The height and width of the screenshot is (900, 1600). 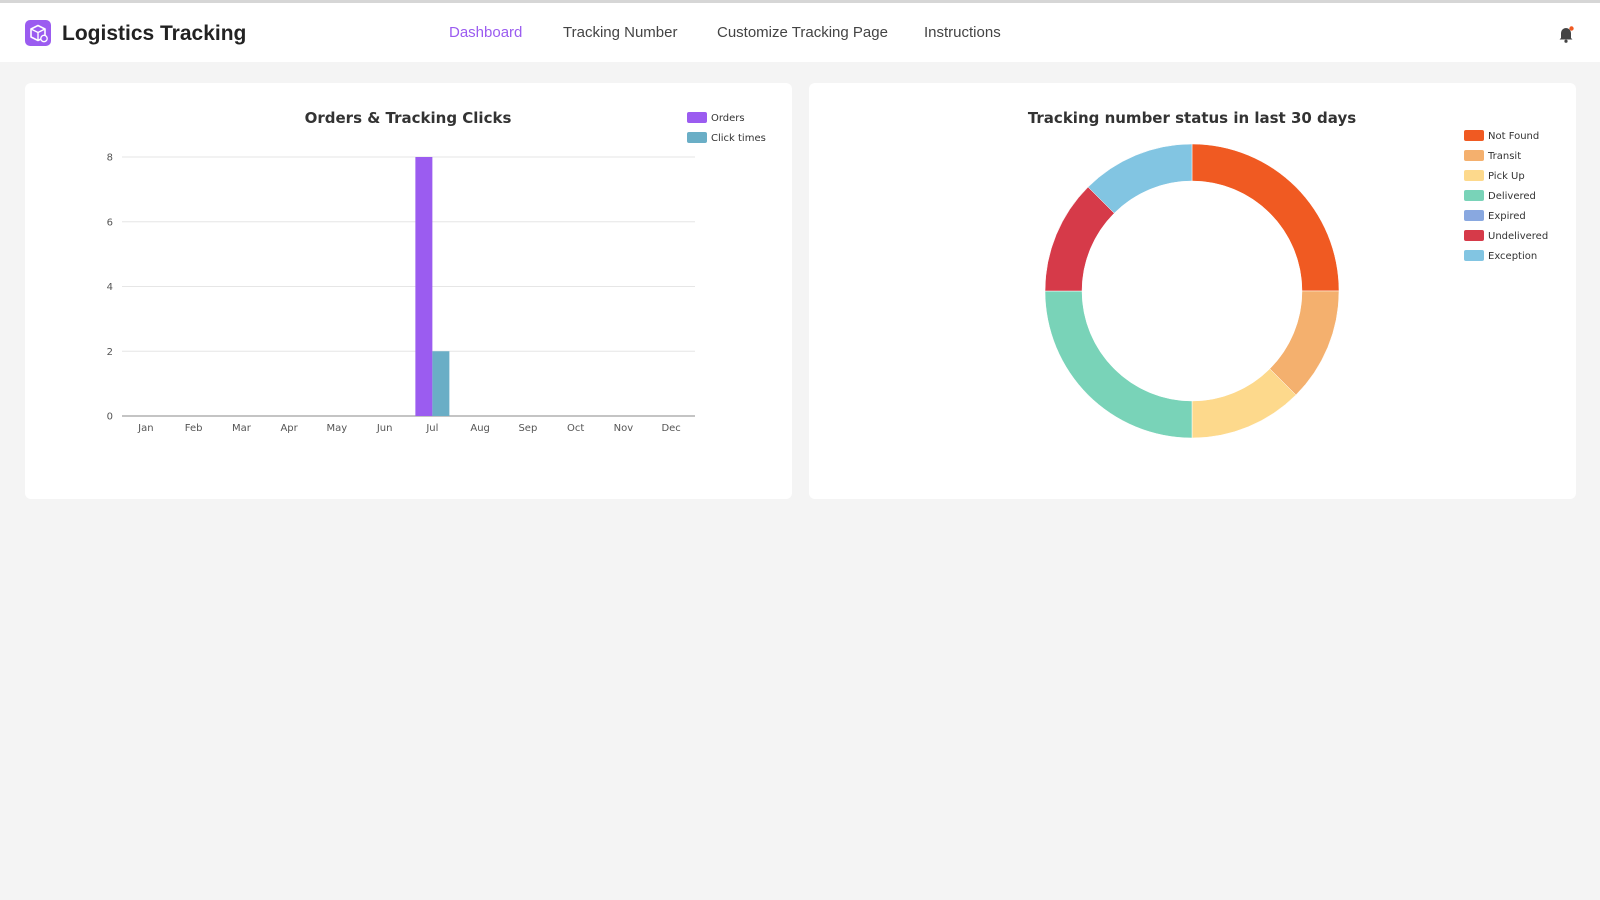 What do you see at coordinates (1506, 176) in the screenshot?
I see `legend-label: Pick Up` at bounding box center [1506, 176].